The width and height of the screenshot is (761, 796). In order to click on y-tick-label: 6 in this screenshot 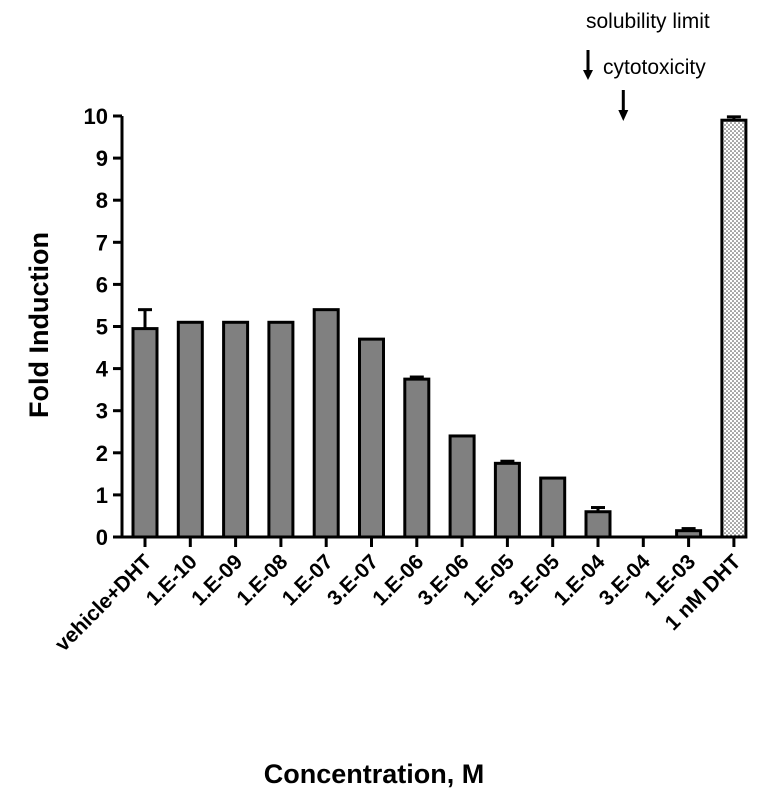, I will do `click(102, 284)`.